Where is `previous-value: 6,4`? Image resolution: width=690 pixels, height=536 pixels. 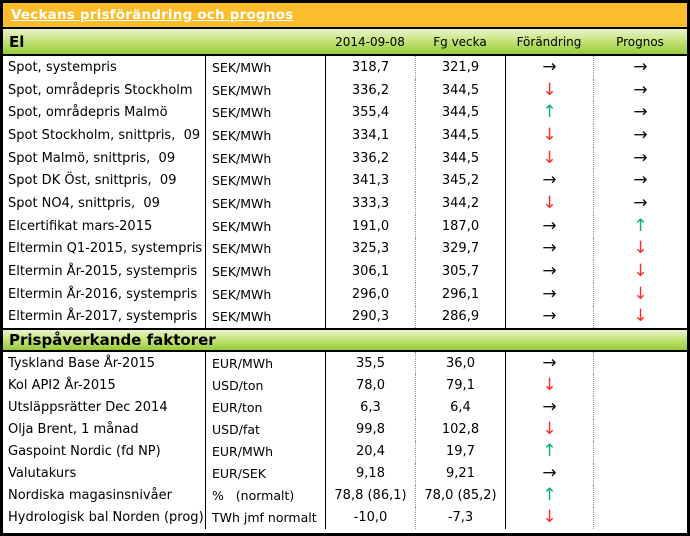 previous-value: 6,4 is located at coordinates (460, 407).